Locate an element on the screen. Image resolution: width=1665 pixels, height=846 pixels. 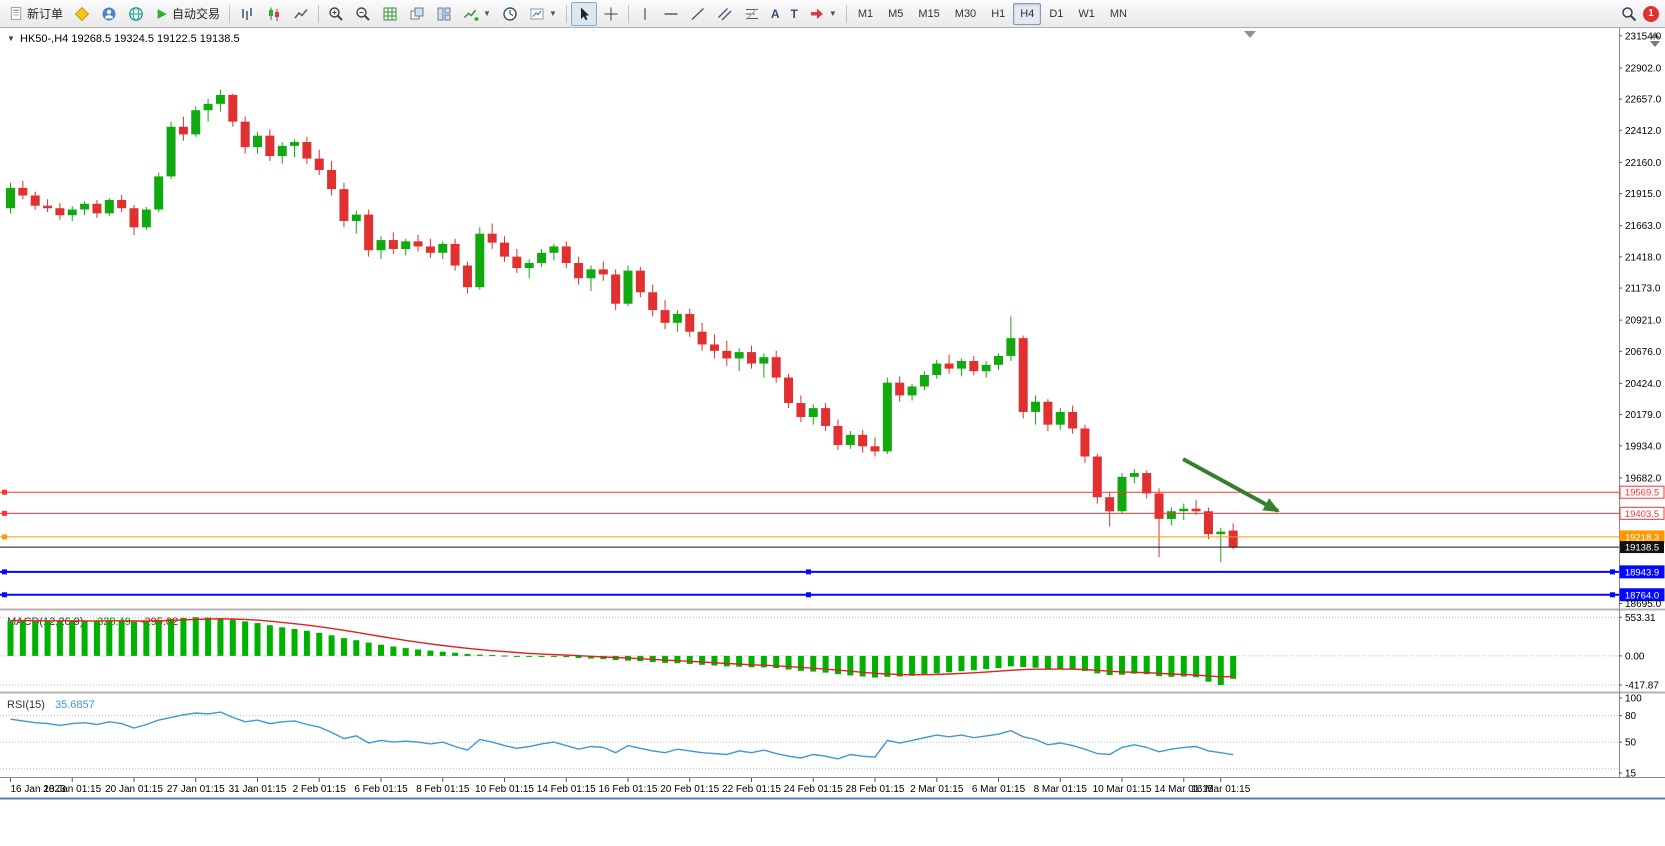
annotations-layer is located at coordinates (1231, 485).